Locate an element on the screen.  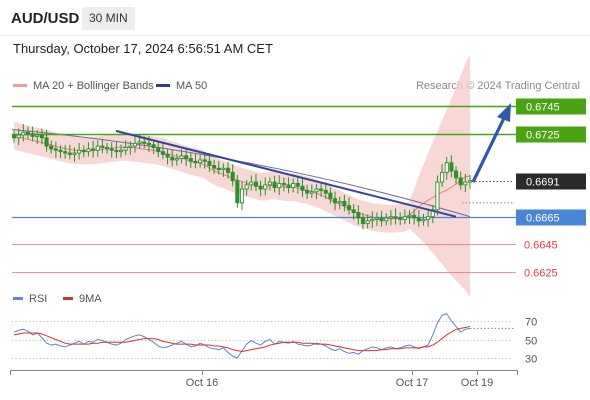
symbol-title: AUD/USD is located at coordinates (45, 18).